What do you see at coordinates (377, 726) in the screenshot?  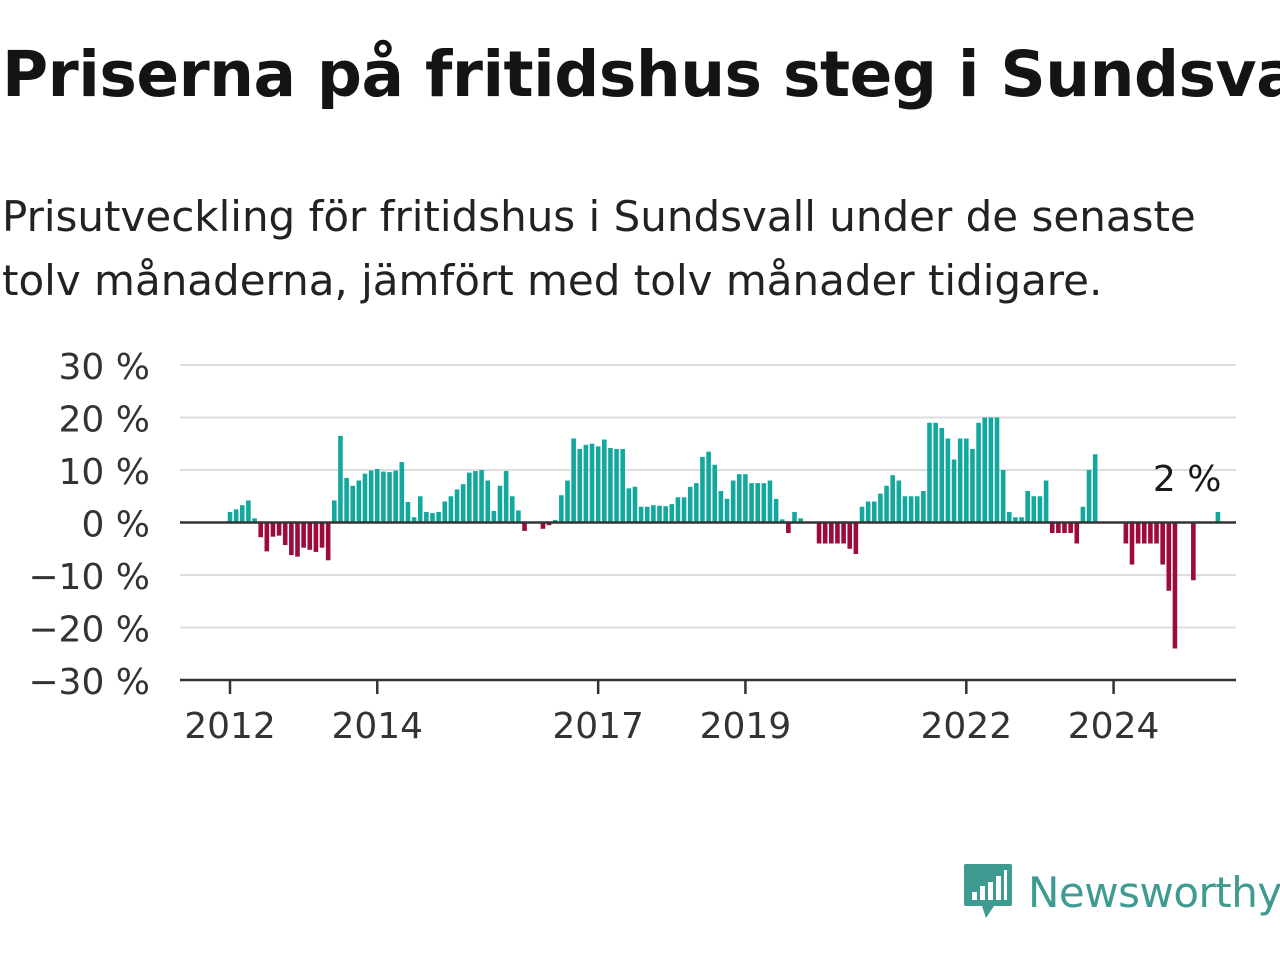 I see `x-tick-label: 2014` at bounding box center [377, 726].